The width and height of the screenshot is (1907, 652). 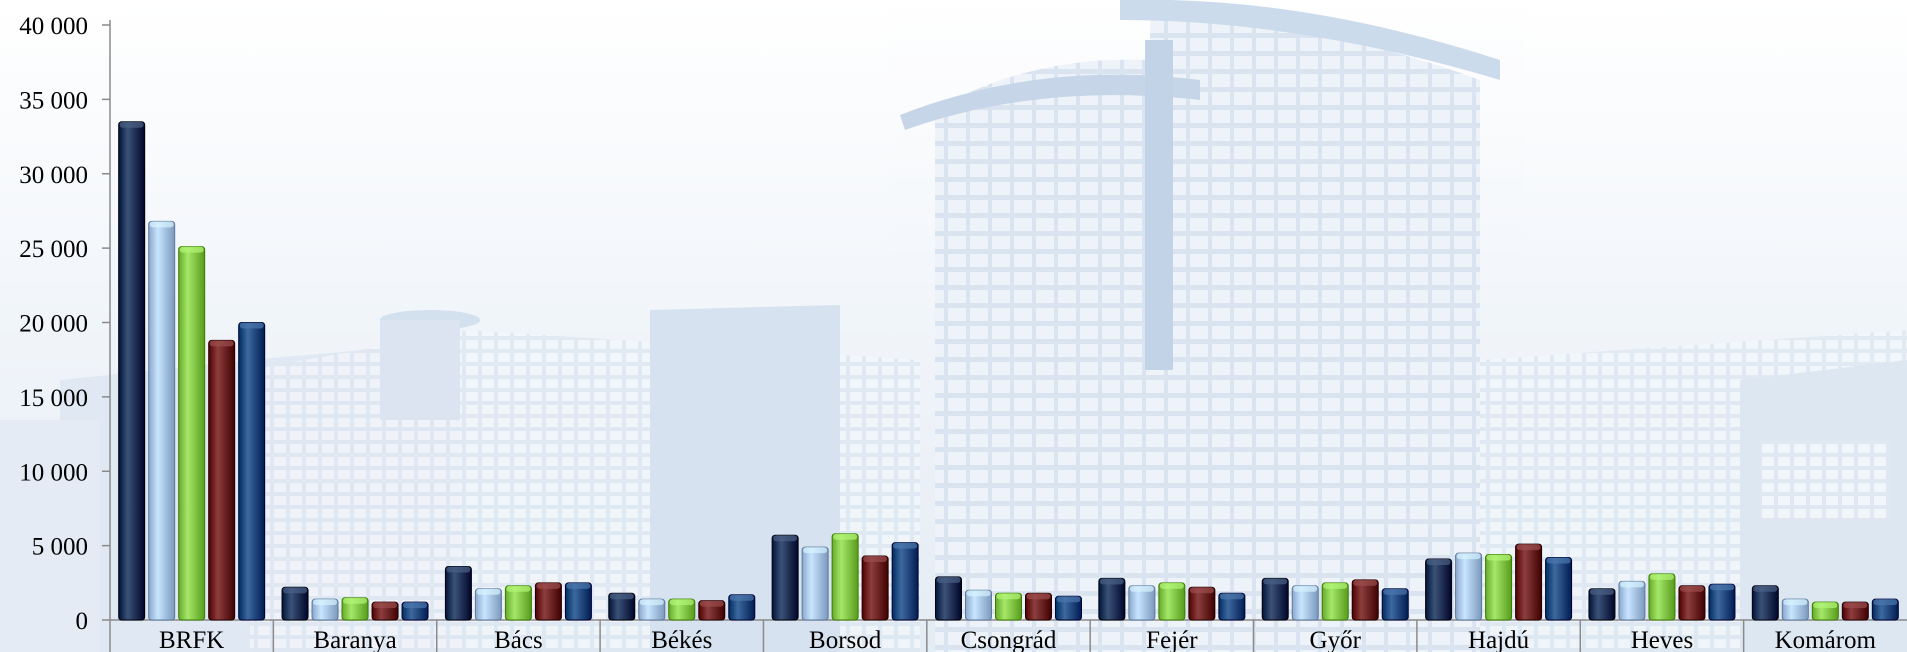 I want to click on y-tick-label: 15 000, so click(x=53, y=398).